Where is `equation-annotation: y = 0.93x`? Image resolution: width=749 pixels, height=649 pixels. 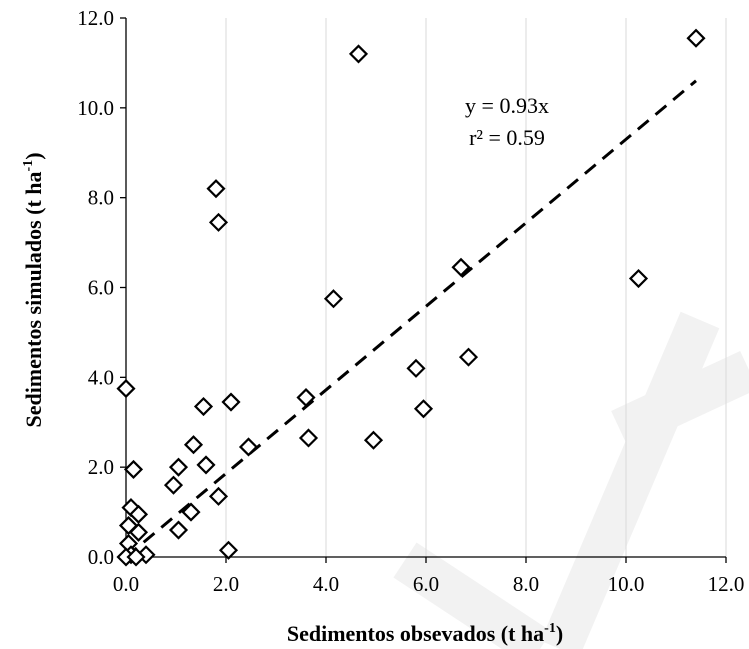
equation-annotation: y = 0.93x is located at coordinates (507, 105).